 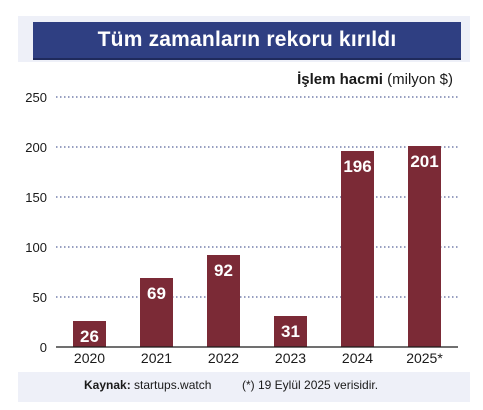 What do you see at coordinates (223, 358) in the screenshot?
I see `x-tick-label: 2022` at bounding box center [223, 358].